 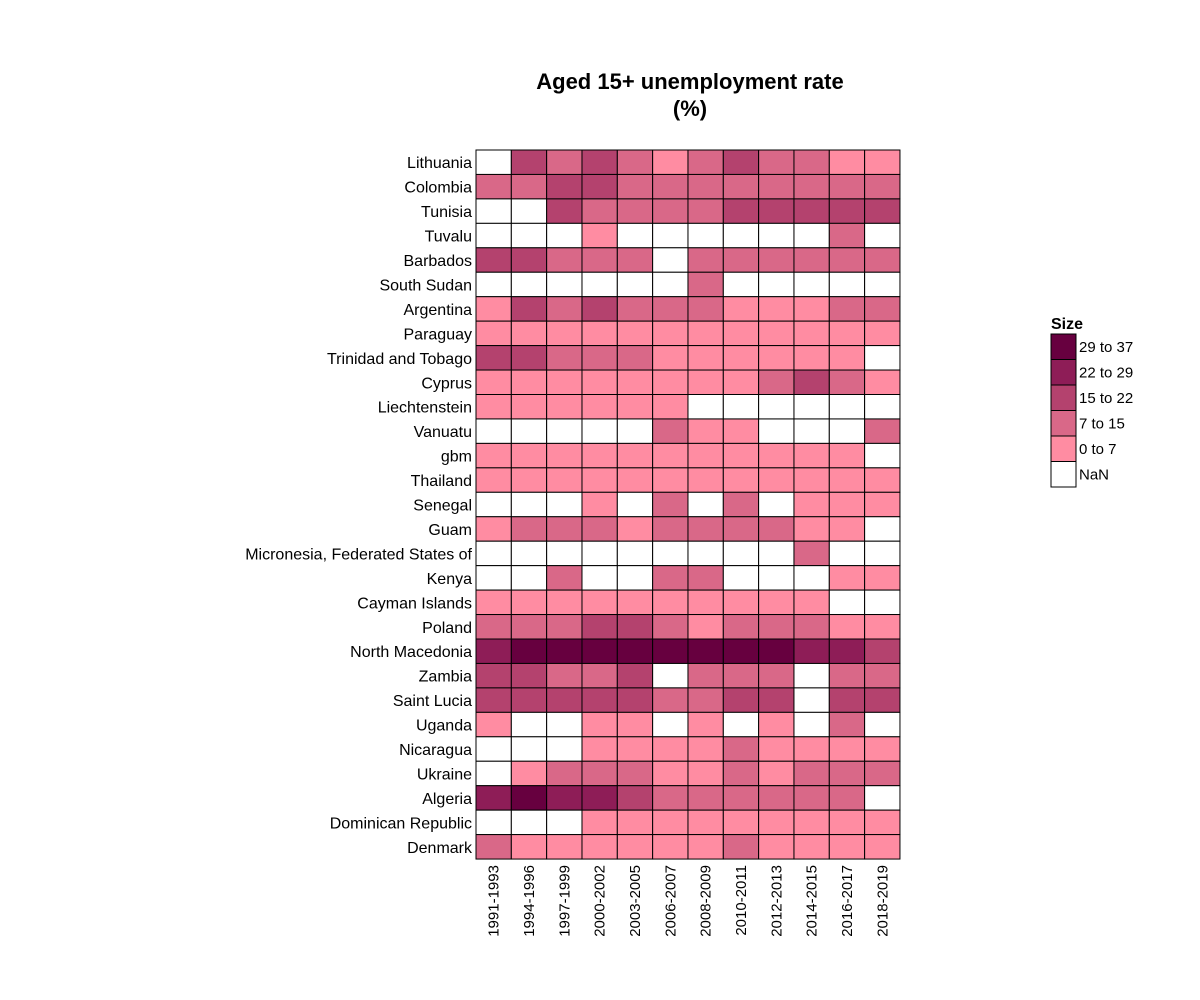 What do you see at coordinates (425, 408) in the screenshot?
I see `y-tick-label: Liechtenstein` at bounding box center [425, 408].